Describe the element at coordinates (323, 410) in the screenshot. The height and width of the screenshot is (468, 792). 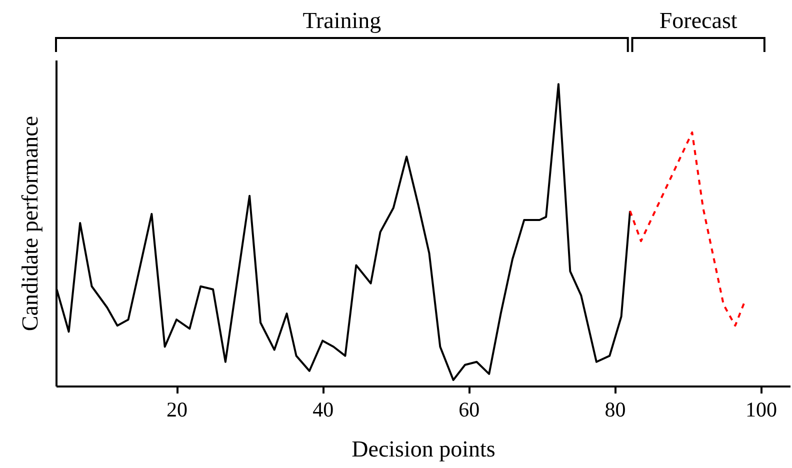
I see `x-tick-label: 40` at that location.